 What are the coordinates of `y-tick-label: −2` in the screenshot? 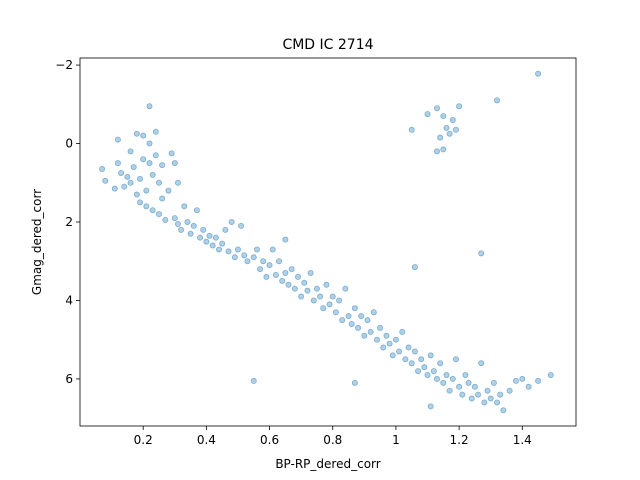 It's located at (64, 65).